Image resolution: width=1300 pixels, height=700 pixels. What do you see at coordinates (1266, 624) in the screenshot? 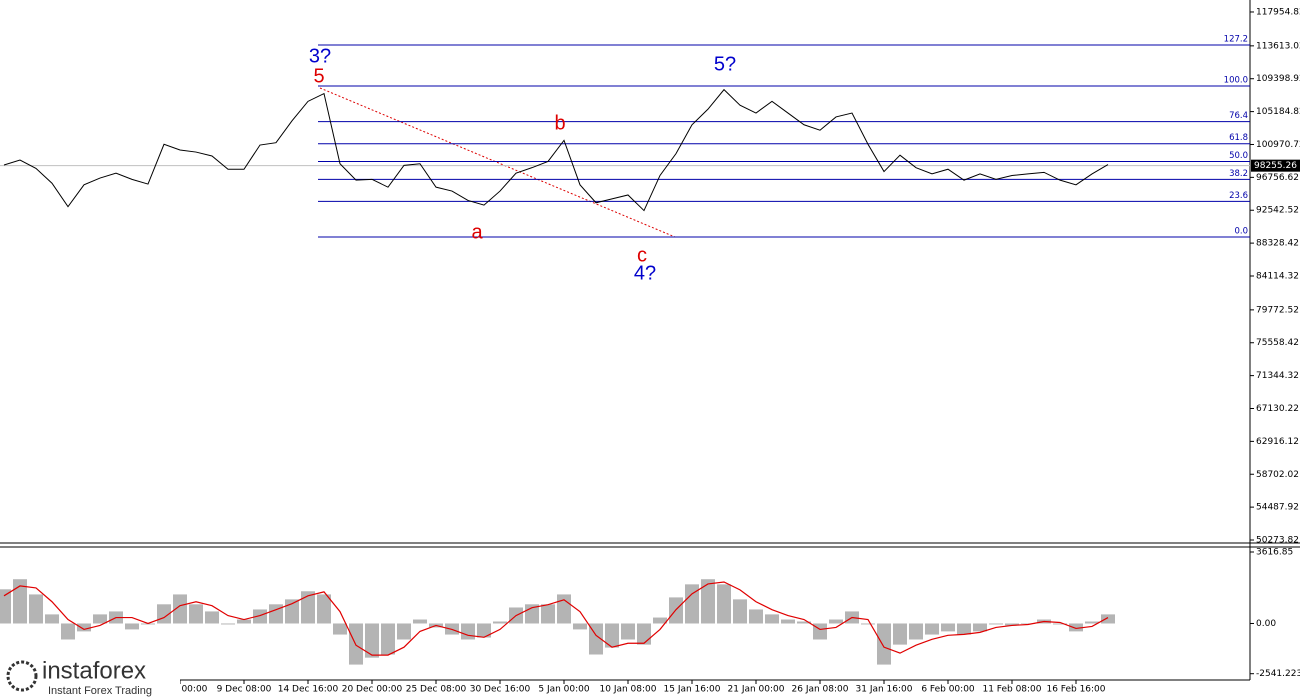
I see `y-tick-label: 0.00` at bounding box center [1266, 624].